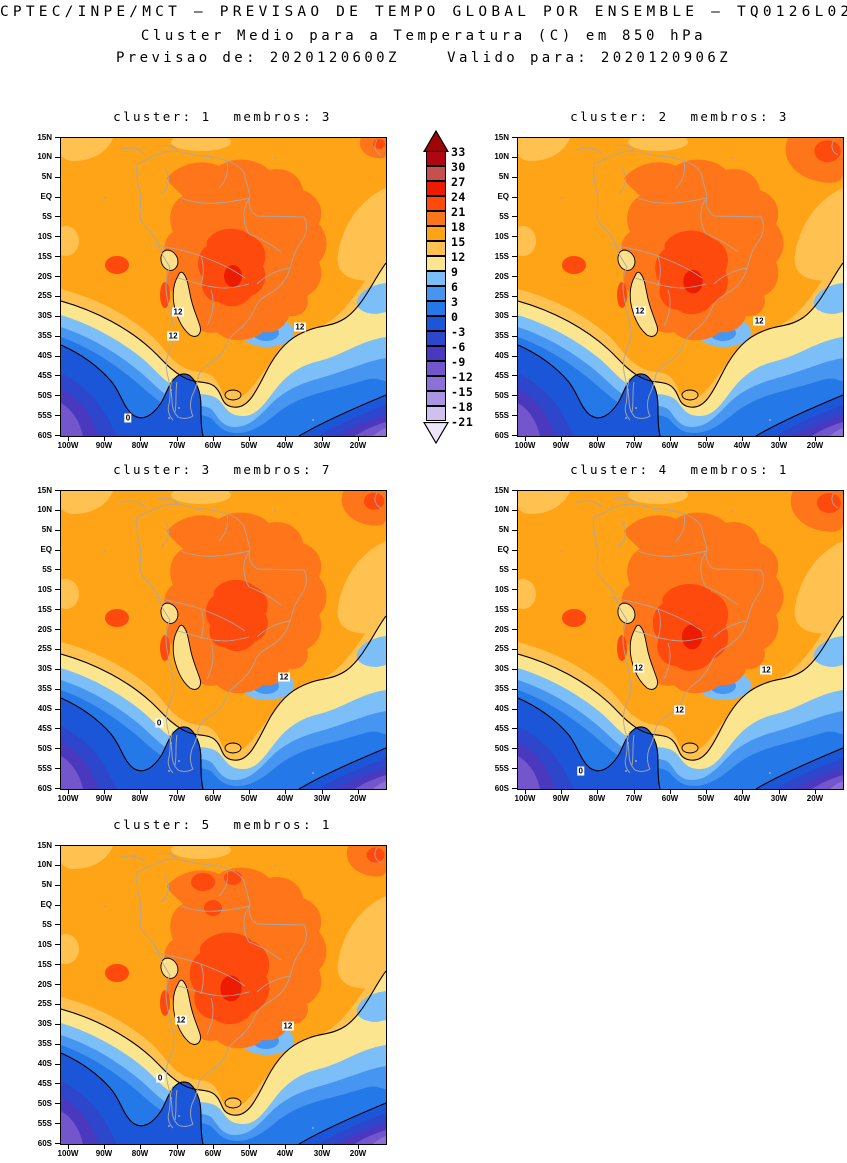 The image size is (847, 1163). I want to click on panel-title: cluster: 3 membros: 7, so click(222, 469).